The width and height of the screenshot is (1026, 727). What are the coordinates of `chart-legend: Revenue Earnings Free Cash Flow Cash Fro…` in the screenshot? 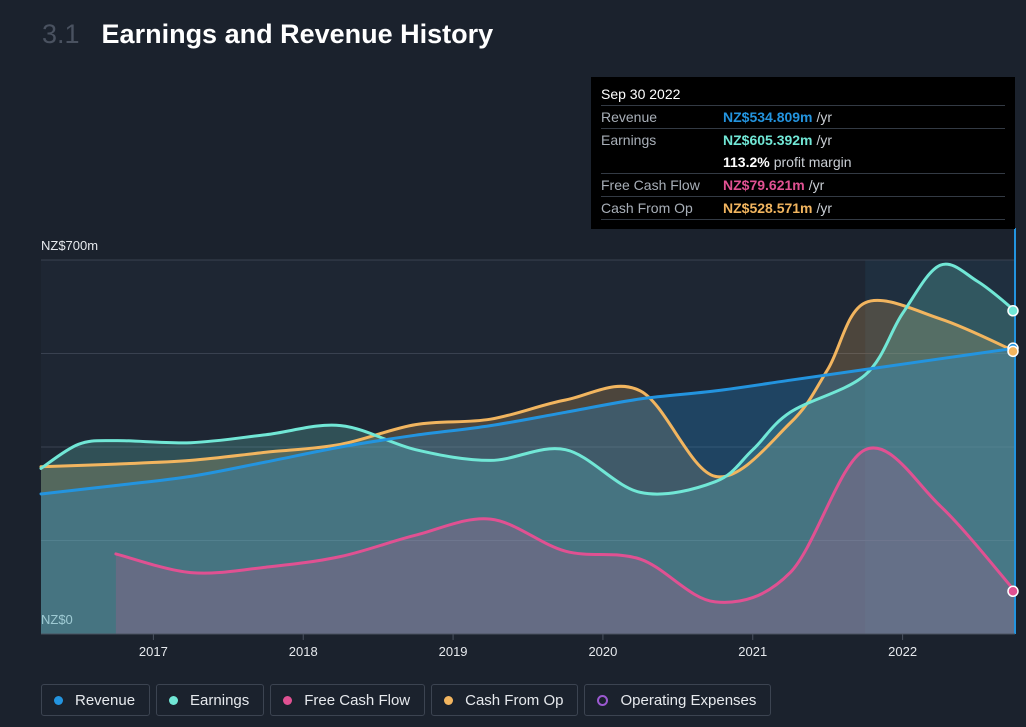 It's located at (409, 700).